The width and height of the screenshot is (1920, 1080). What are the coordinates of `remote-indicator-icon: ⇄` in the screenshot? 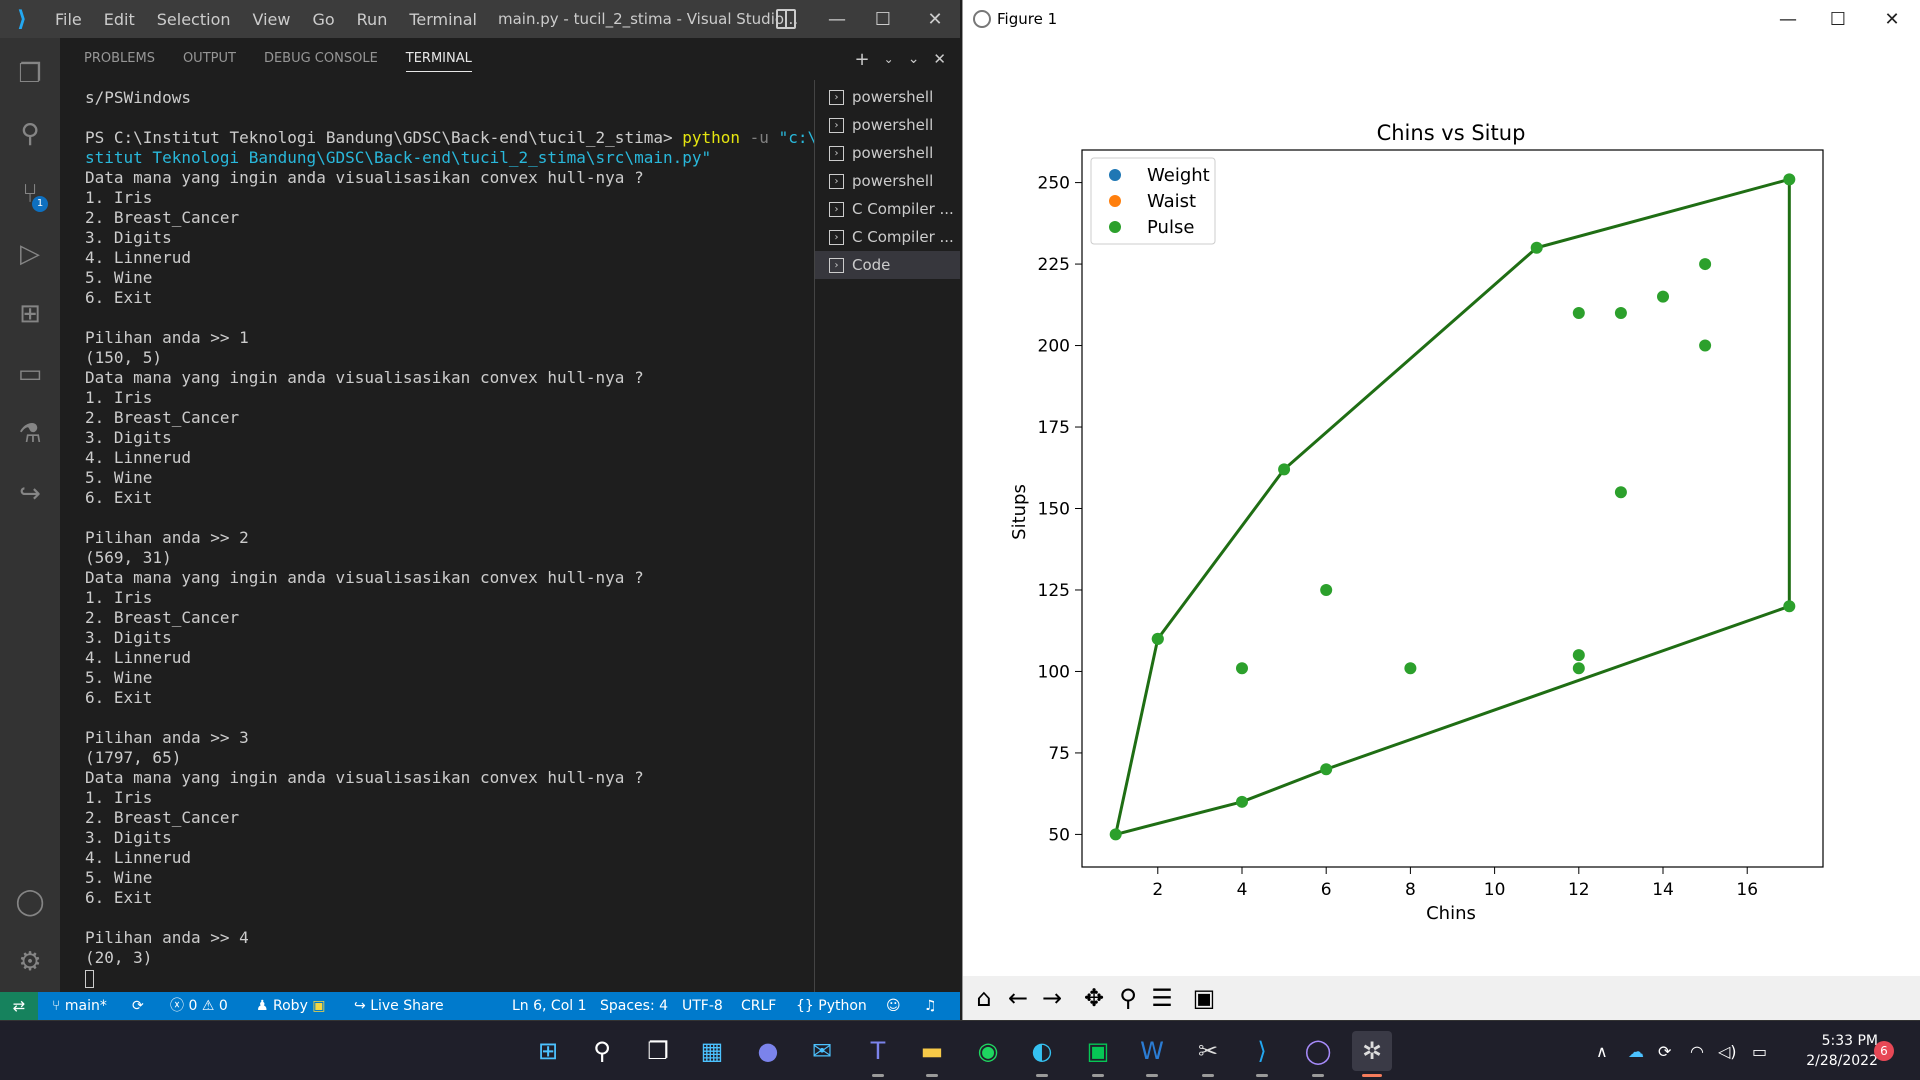 It's located at (19, 1006).